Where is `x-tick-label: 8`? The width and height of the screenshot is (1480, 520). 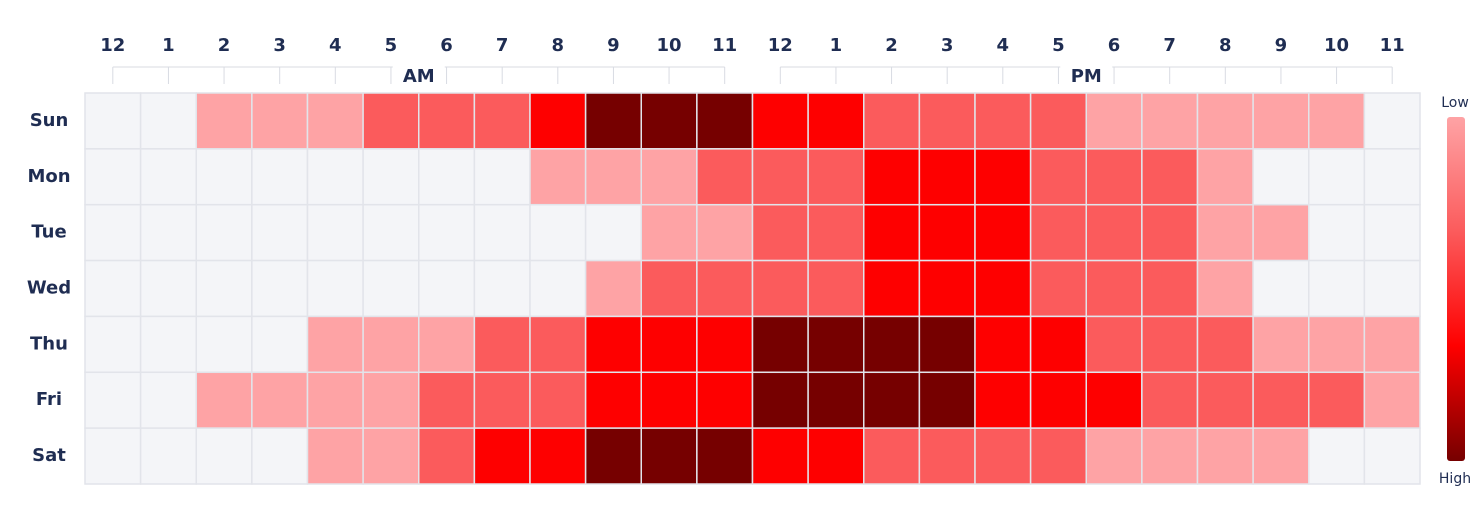
x-tick-label: 8 is located at coordinates (558, 45).